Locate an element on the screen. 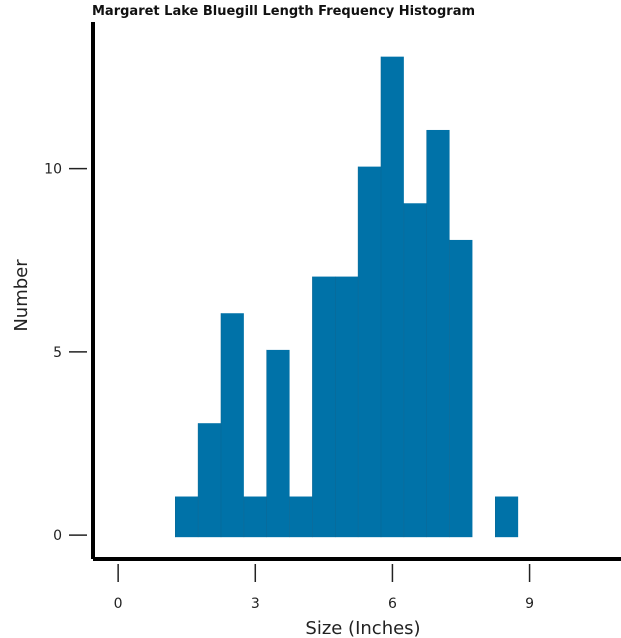  y-tick-label: 5 is located at coordinates (57, 353).